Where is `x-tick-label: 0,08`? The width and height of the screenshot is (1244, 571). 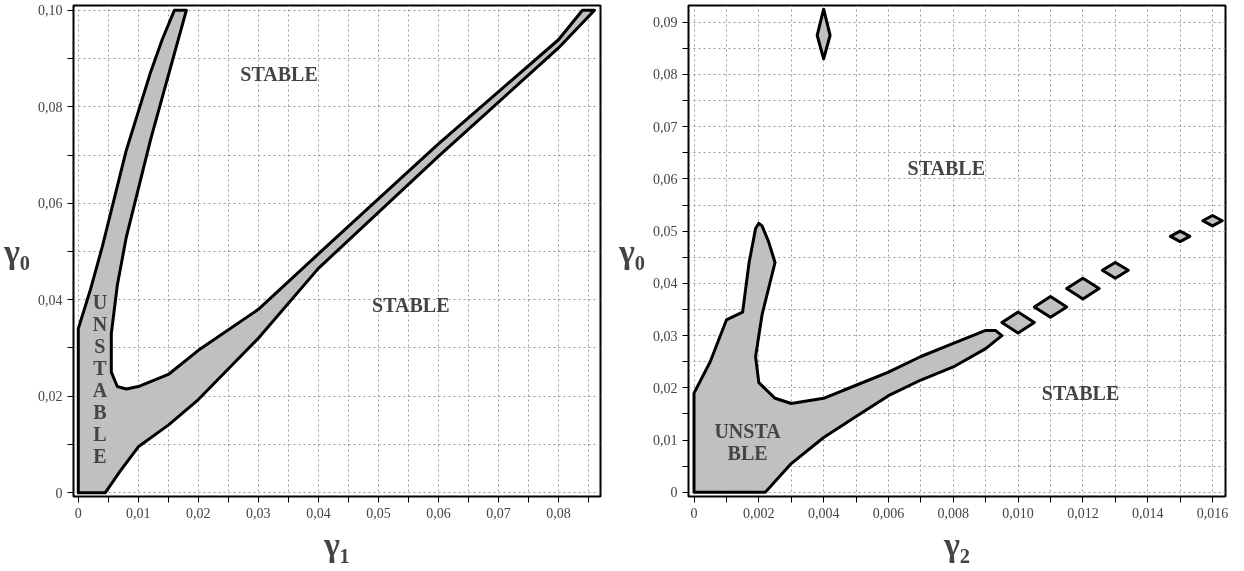
x-tick-label: 0,08 is located at coordinates (558, 513).